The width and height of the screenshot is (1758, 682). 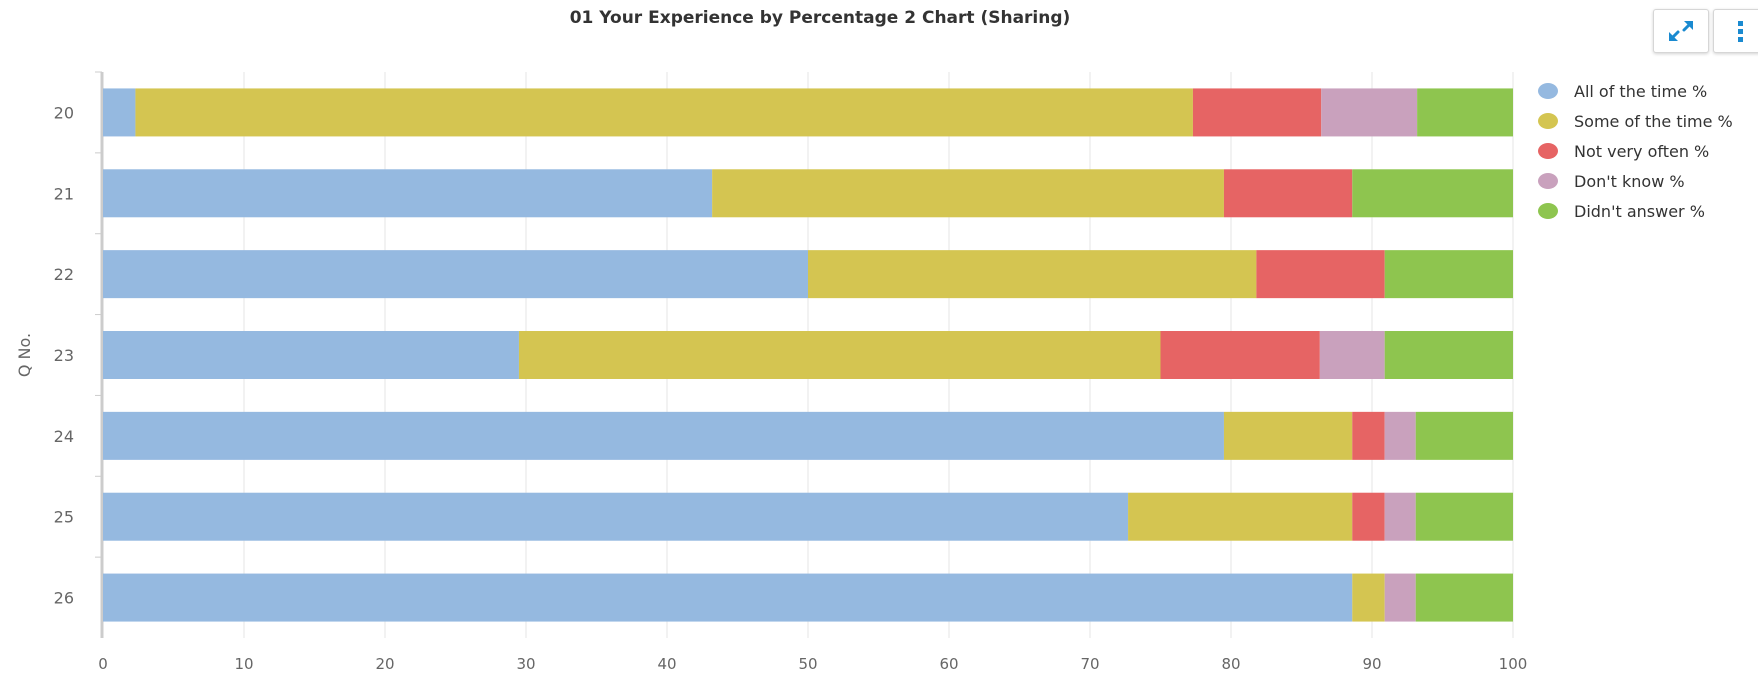 I want to click on x-tick-label: 40, so click(x=666, y=664).